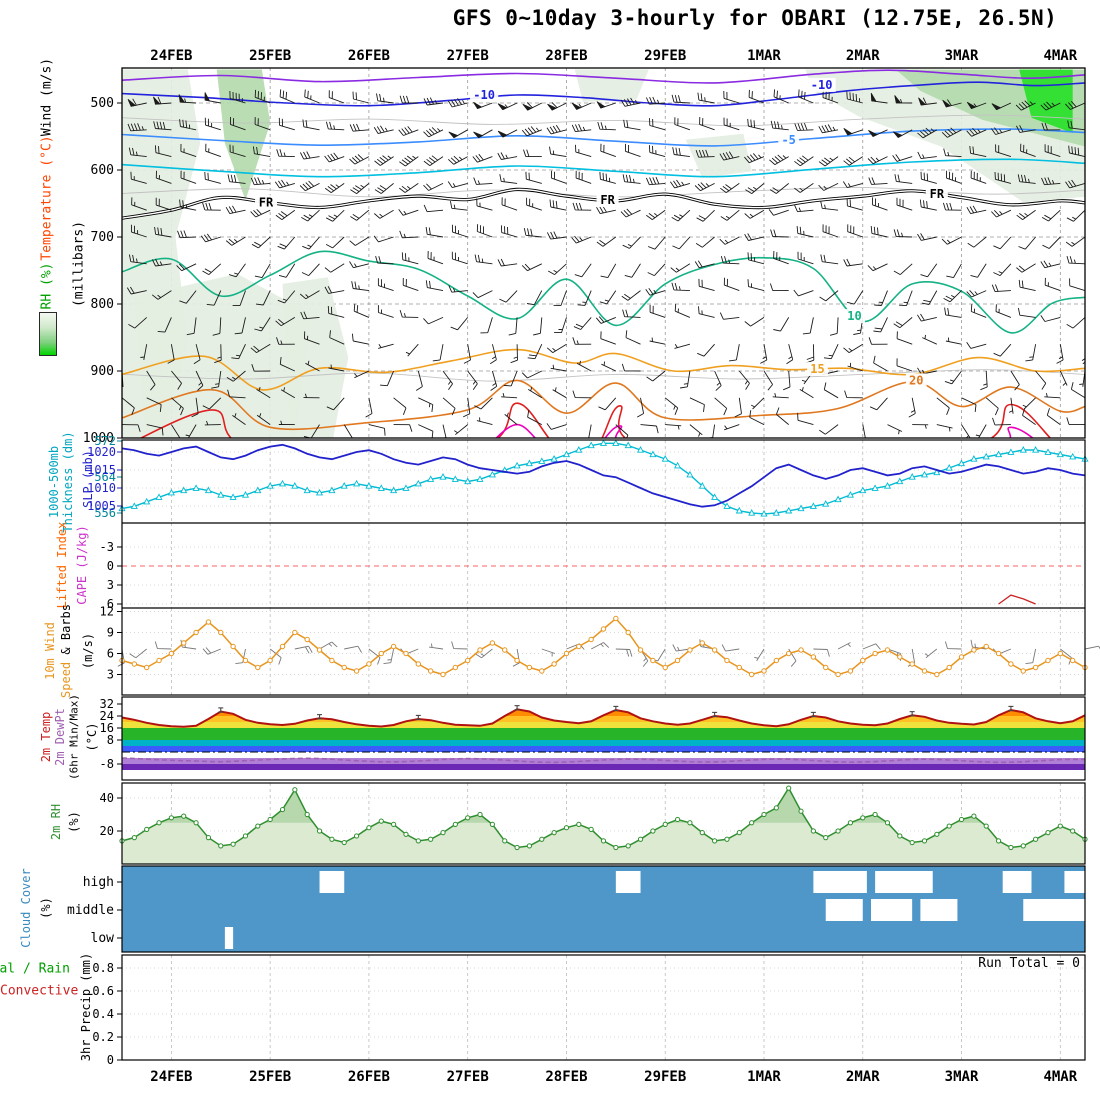 The width and height of the screenshot is (1100, 1100). Describe the element at coordinates (468, 1077) in the screenshot. I see `date-label-bottom: 27FEB` at that location.